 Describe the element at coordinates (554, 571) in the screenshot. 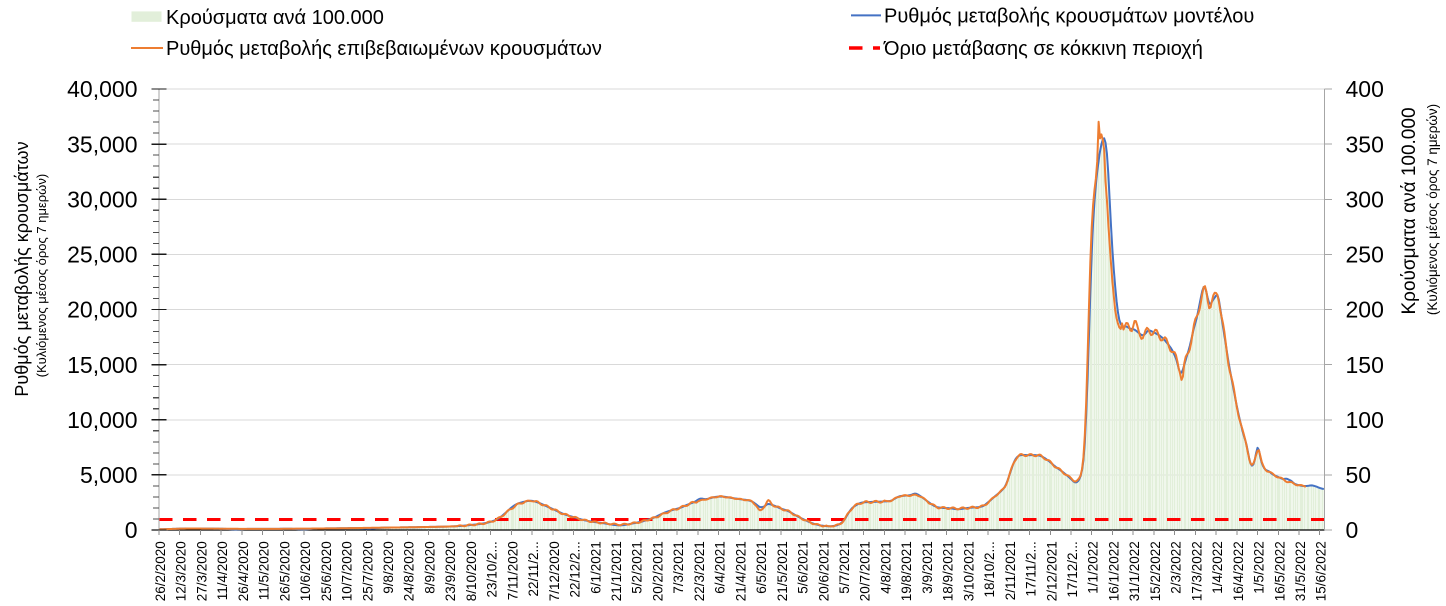

I see `svg-text: 7/12/2020` at that location.